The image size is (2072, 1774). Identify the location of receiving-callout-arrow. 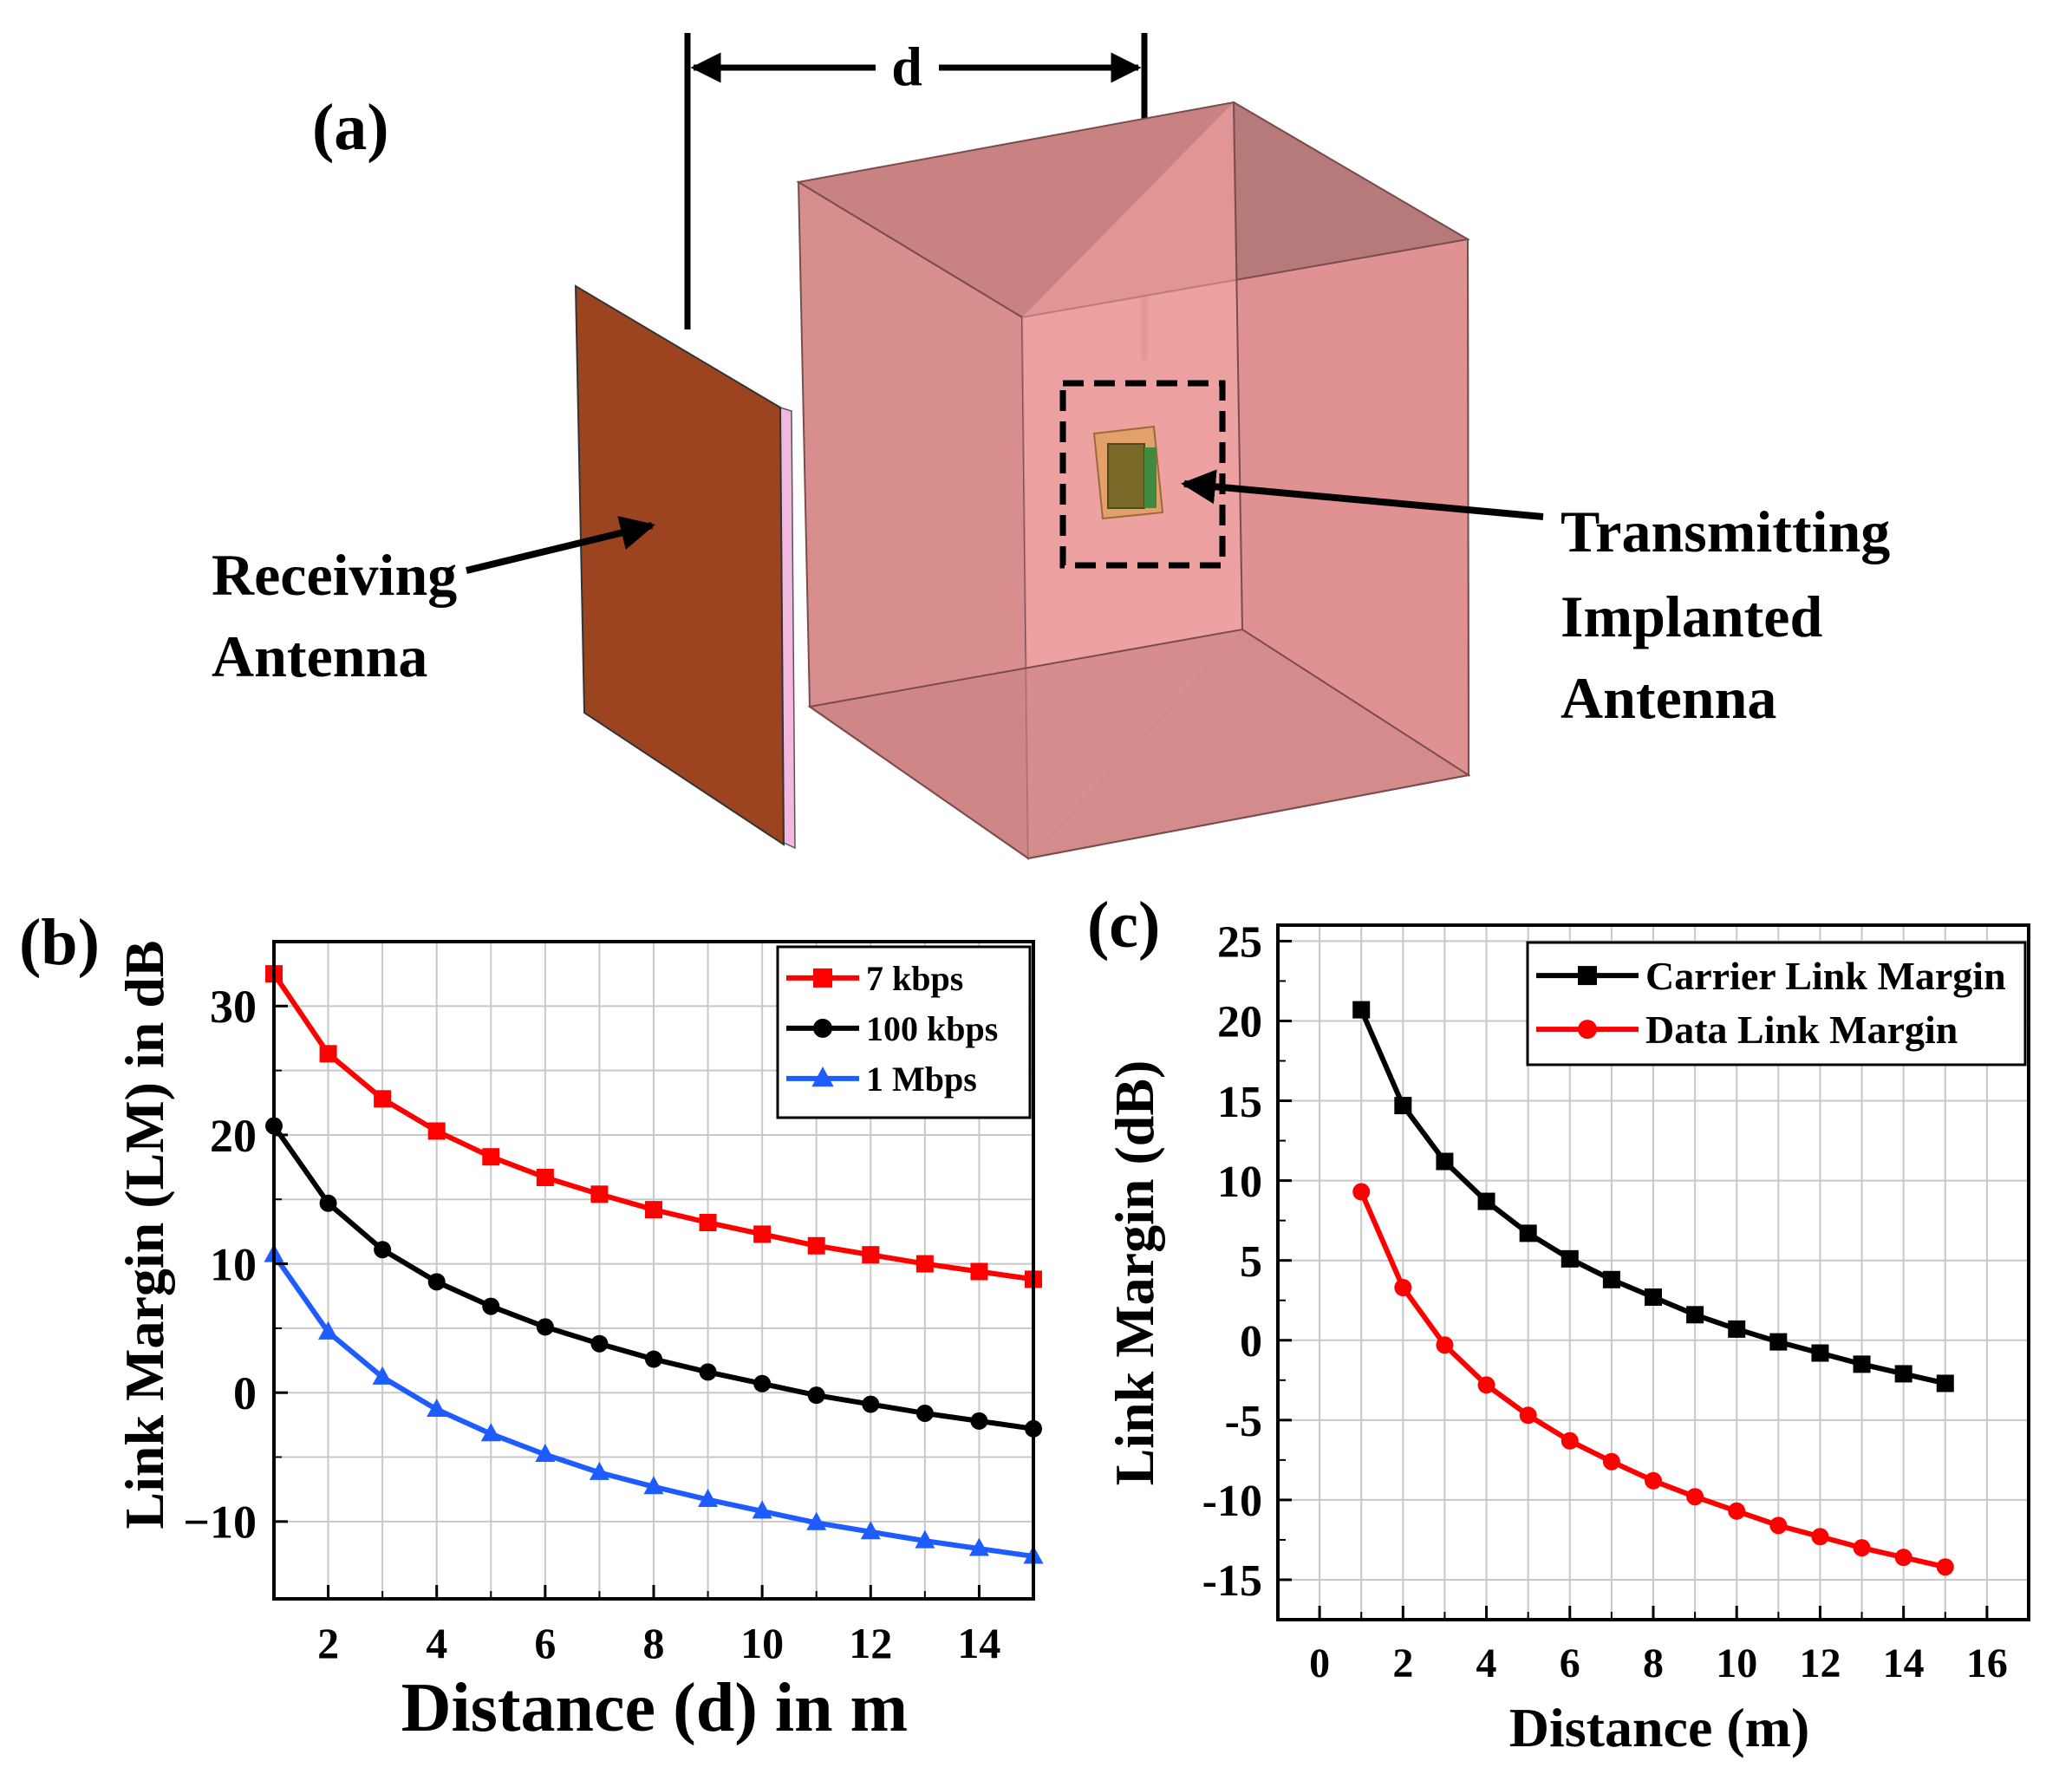
(560, 545).